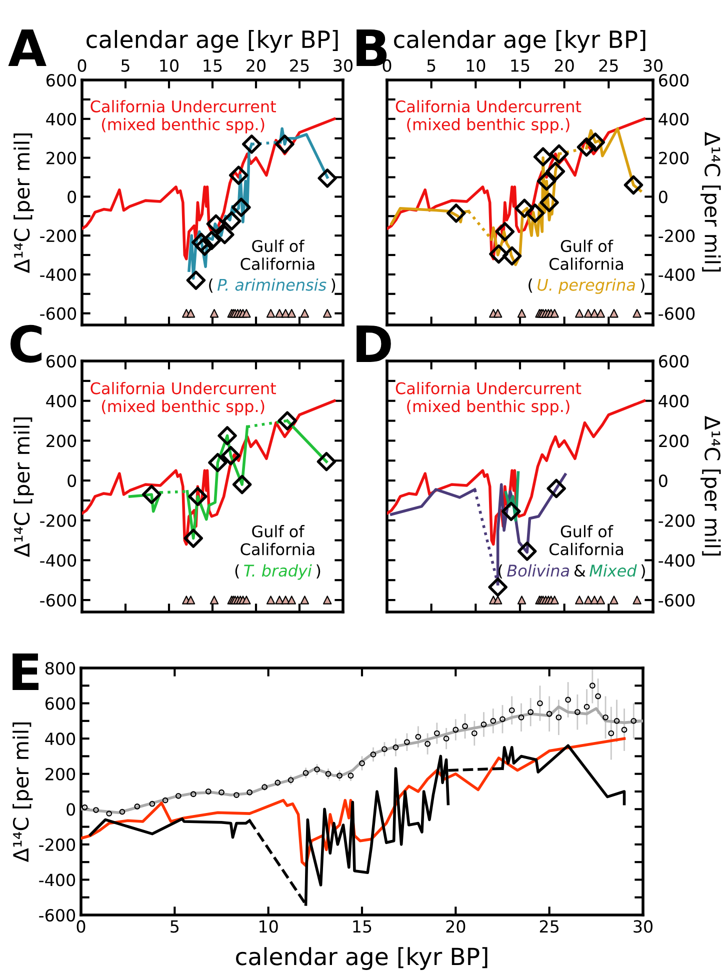 Image resolution: width=721 pixels, height=978 pixels. Describe the element at coordinates (60, 668) in the screenshot. I see `y-tick-label: 800` at that location.